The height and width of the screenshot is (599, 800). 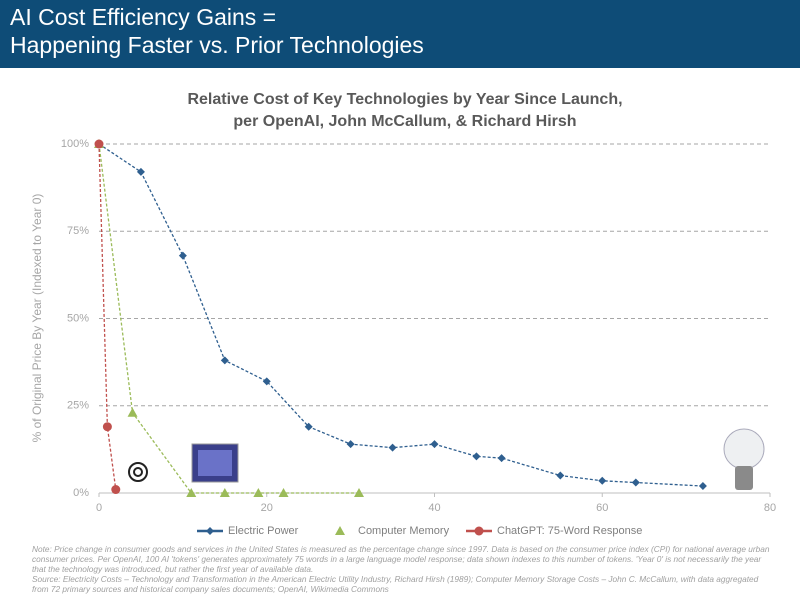 What do you see at coordinates (138, 472) in the screenshot?
I see `openai-icon` at bounding box center [138, 472].